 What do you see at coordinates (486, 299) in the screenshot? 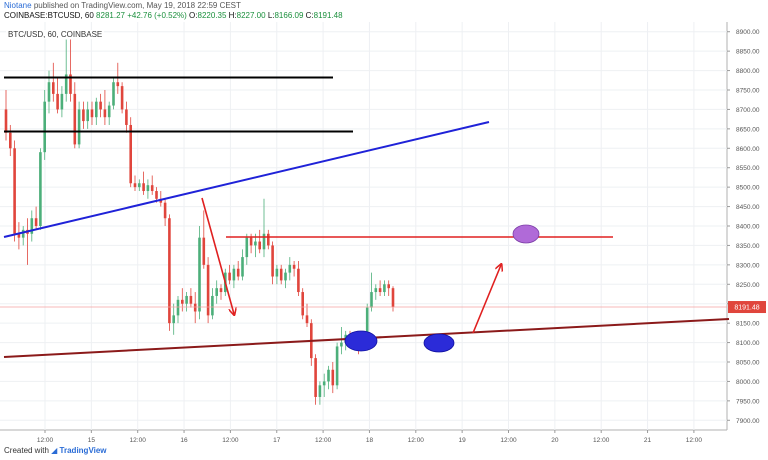
I see `up-arrow` at bounding box center [486, 299].